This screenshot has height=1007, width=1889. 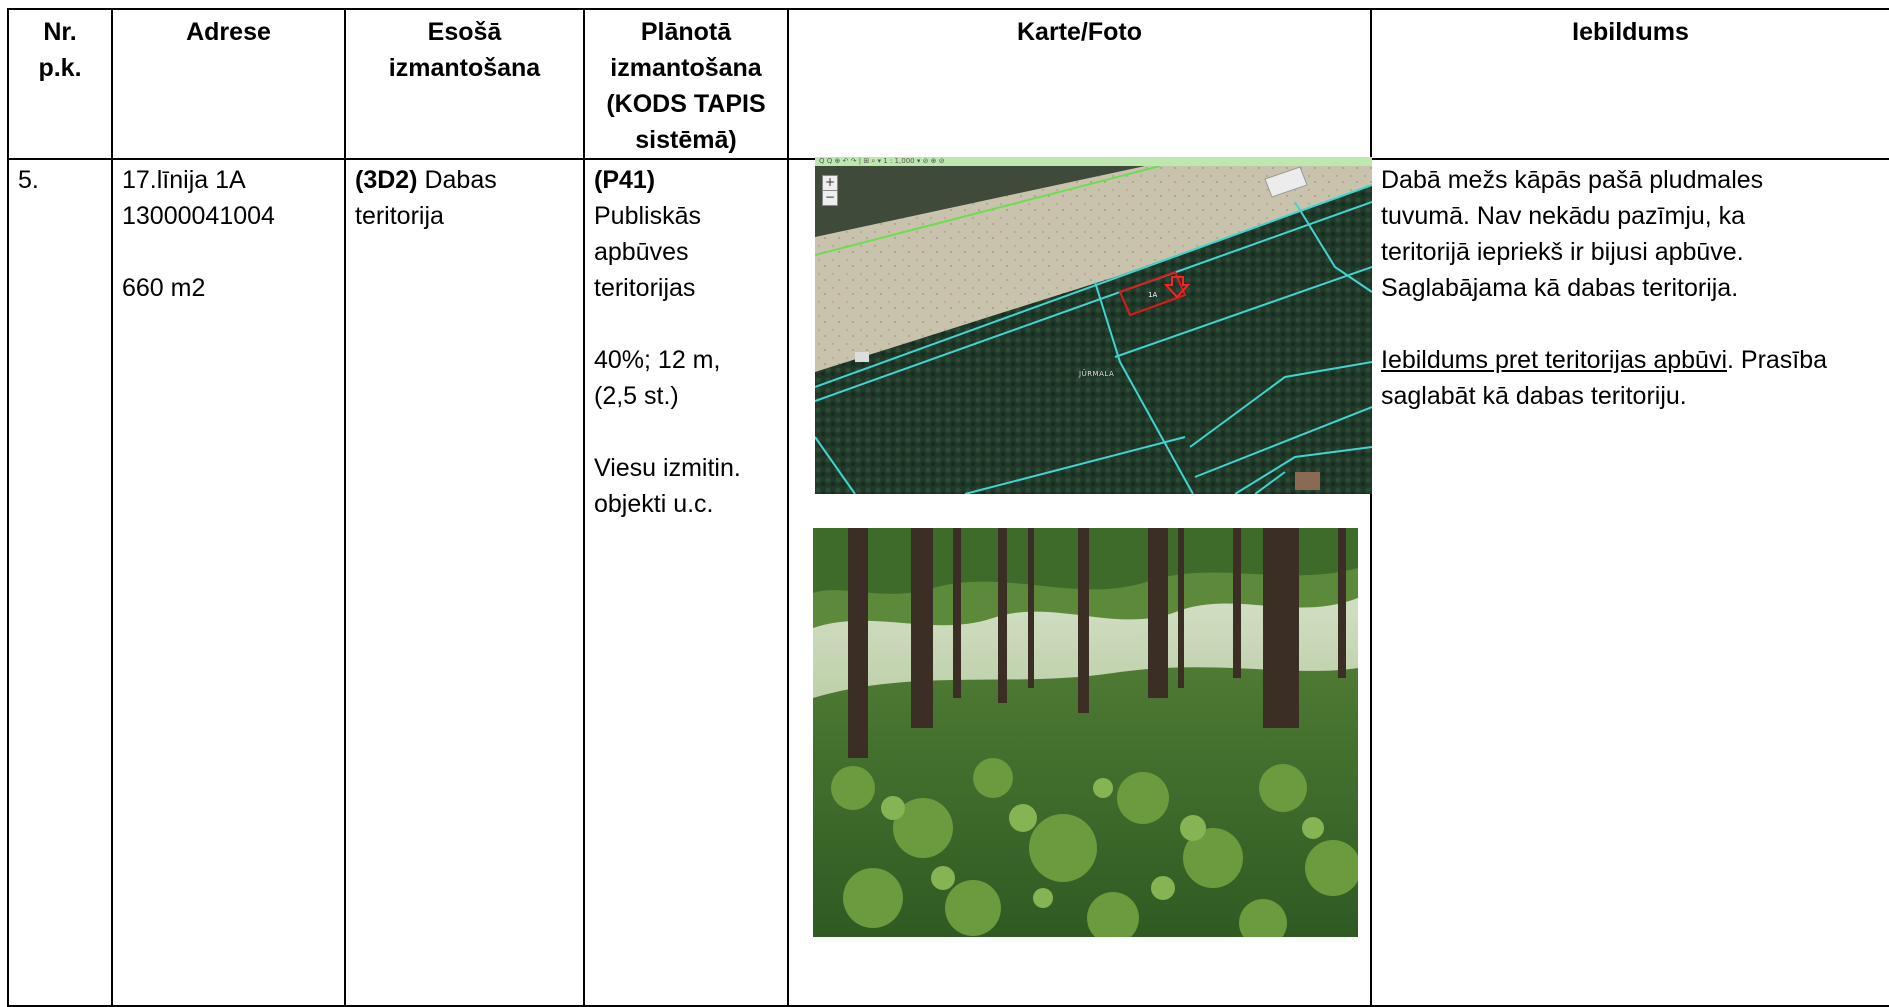 What do you see at coordinates (228, 84) in the screenshot?
I see `header-adrese: Adrese` at bounding box center [228, 84].